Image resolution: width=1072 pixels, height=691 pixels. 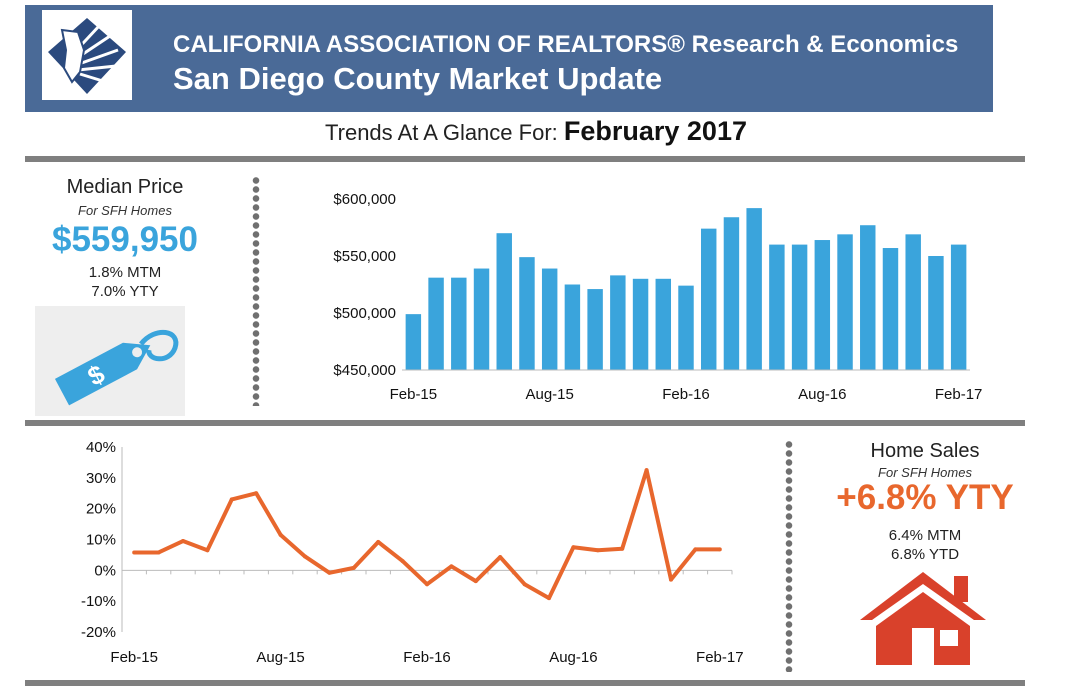 I want to click on bar-y-tick-label: $500,000, so click(x=364, y=313).